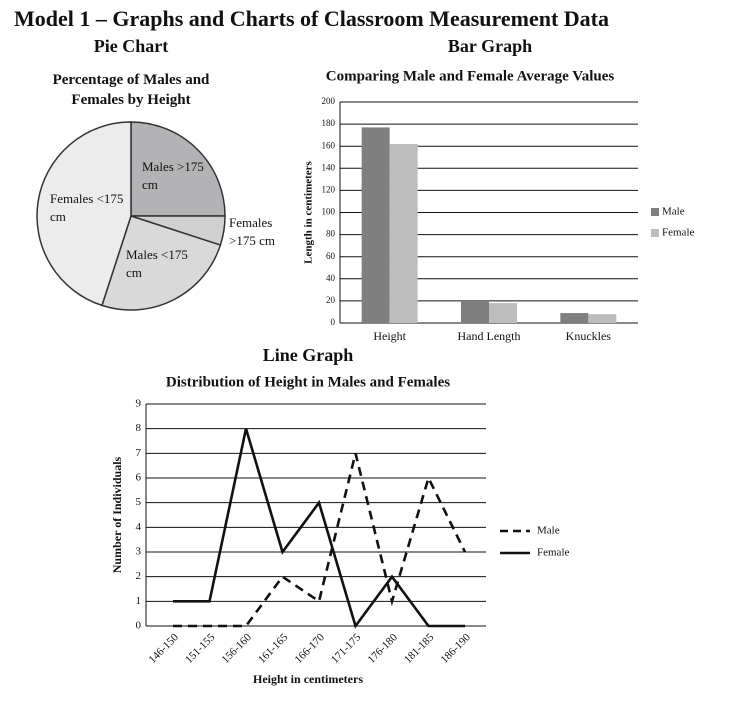 The image size is (744, 711). What do you see at coordinates (308, 355) in the screenshot?
I see `chart-heading: Line Graph` at bounding box center [308, 355].